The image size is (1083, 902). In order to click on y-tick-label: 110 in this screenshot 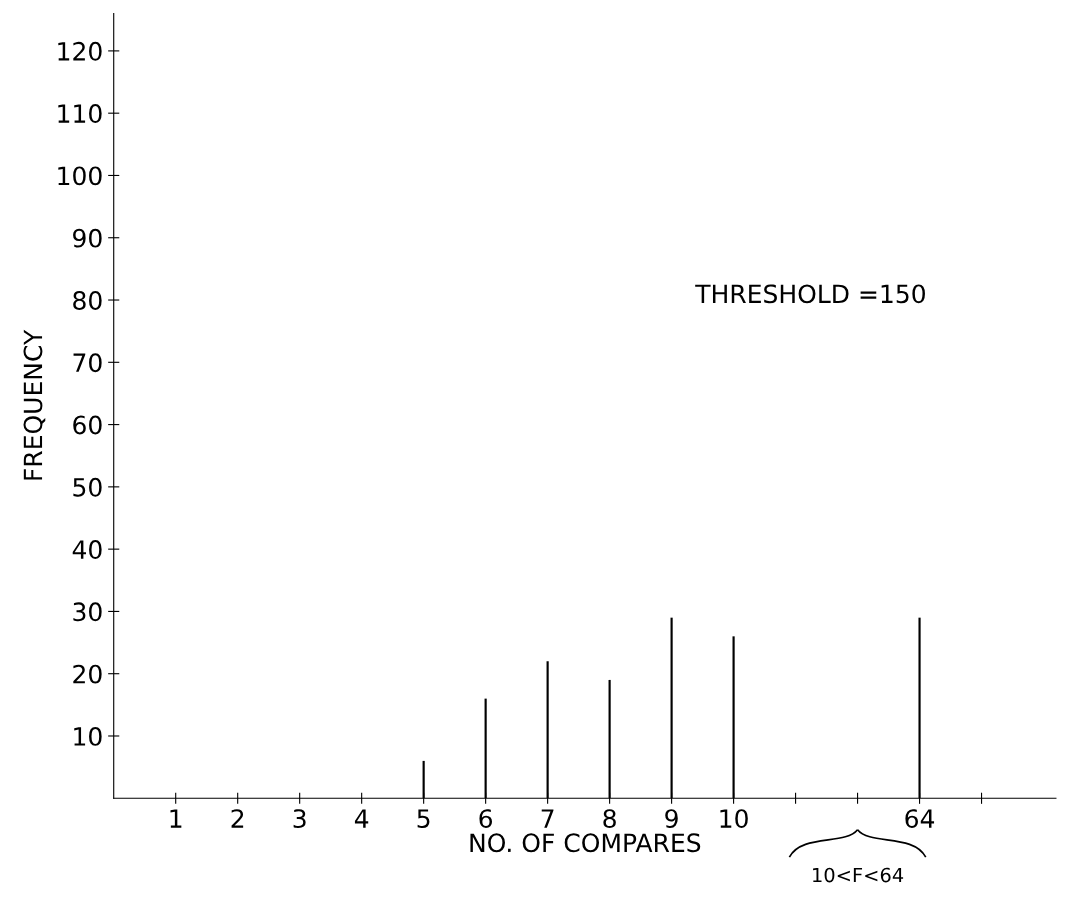, I will do `click(80, 114)`.